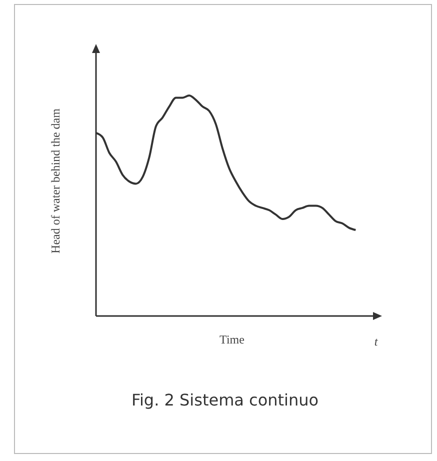 The image size is (437, 461). I want to click on y-axis-title: Head of water behind the dam, so click(56, 181).